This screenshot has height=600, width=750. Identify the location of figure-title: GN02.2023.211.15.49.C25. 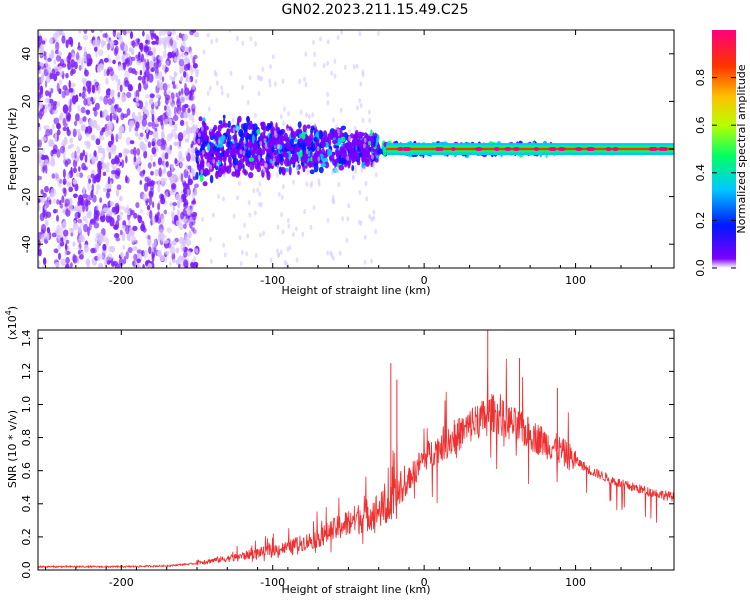
(375, 10).